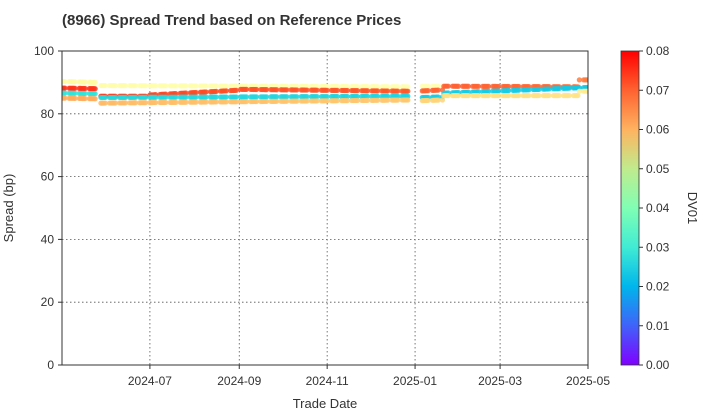 This screenshot has width=720, height=420. What do you see at coordinates (658, 208) in the screenshot?
I see `colorbar-tick-label: 0.04` at bounding box center [658, 208].